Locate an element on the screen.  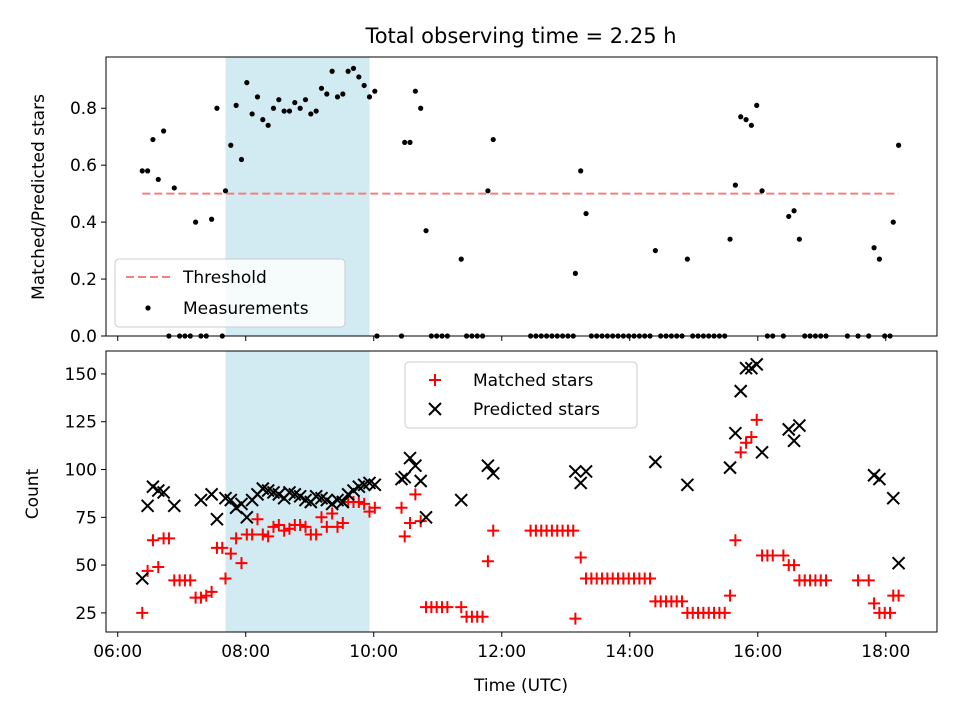
x-axis-label: Time (UTC) is located at coordinates (520, 686).